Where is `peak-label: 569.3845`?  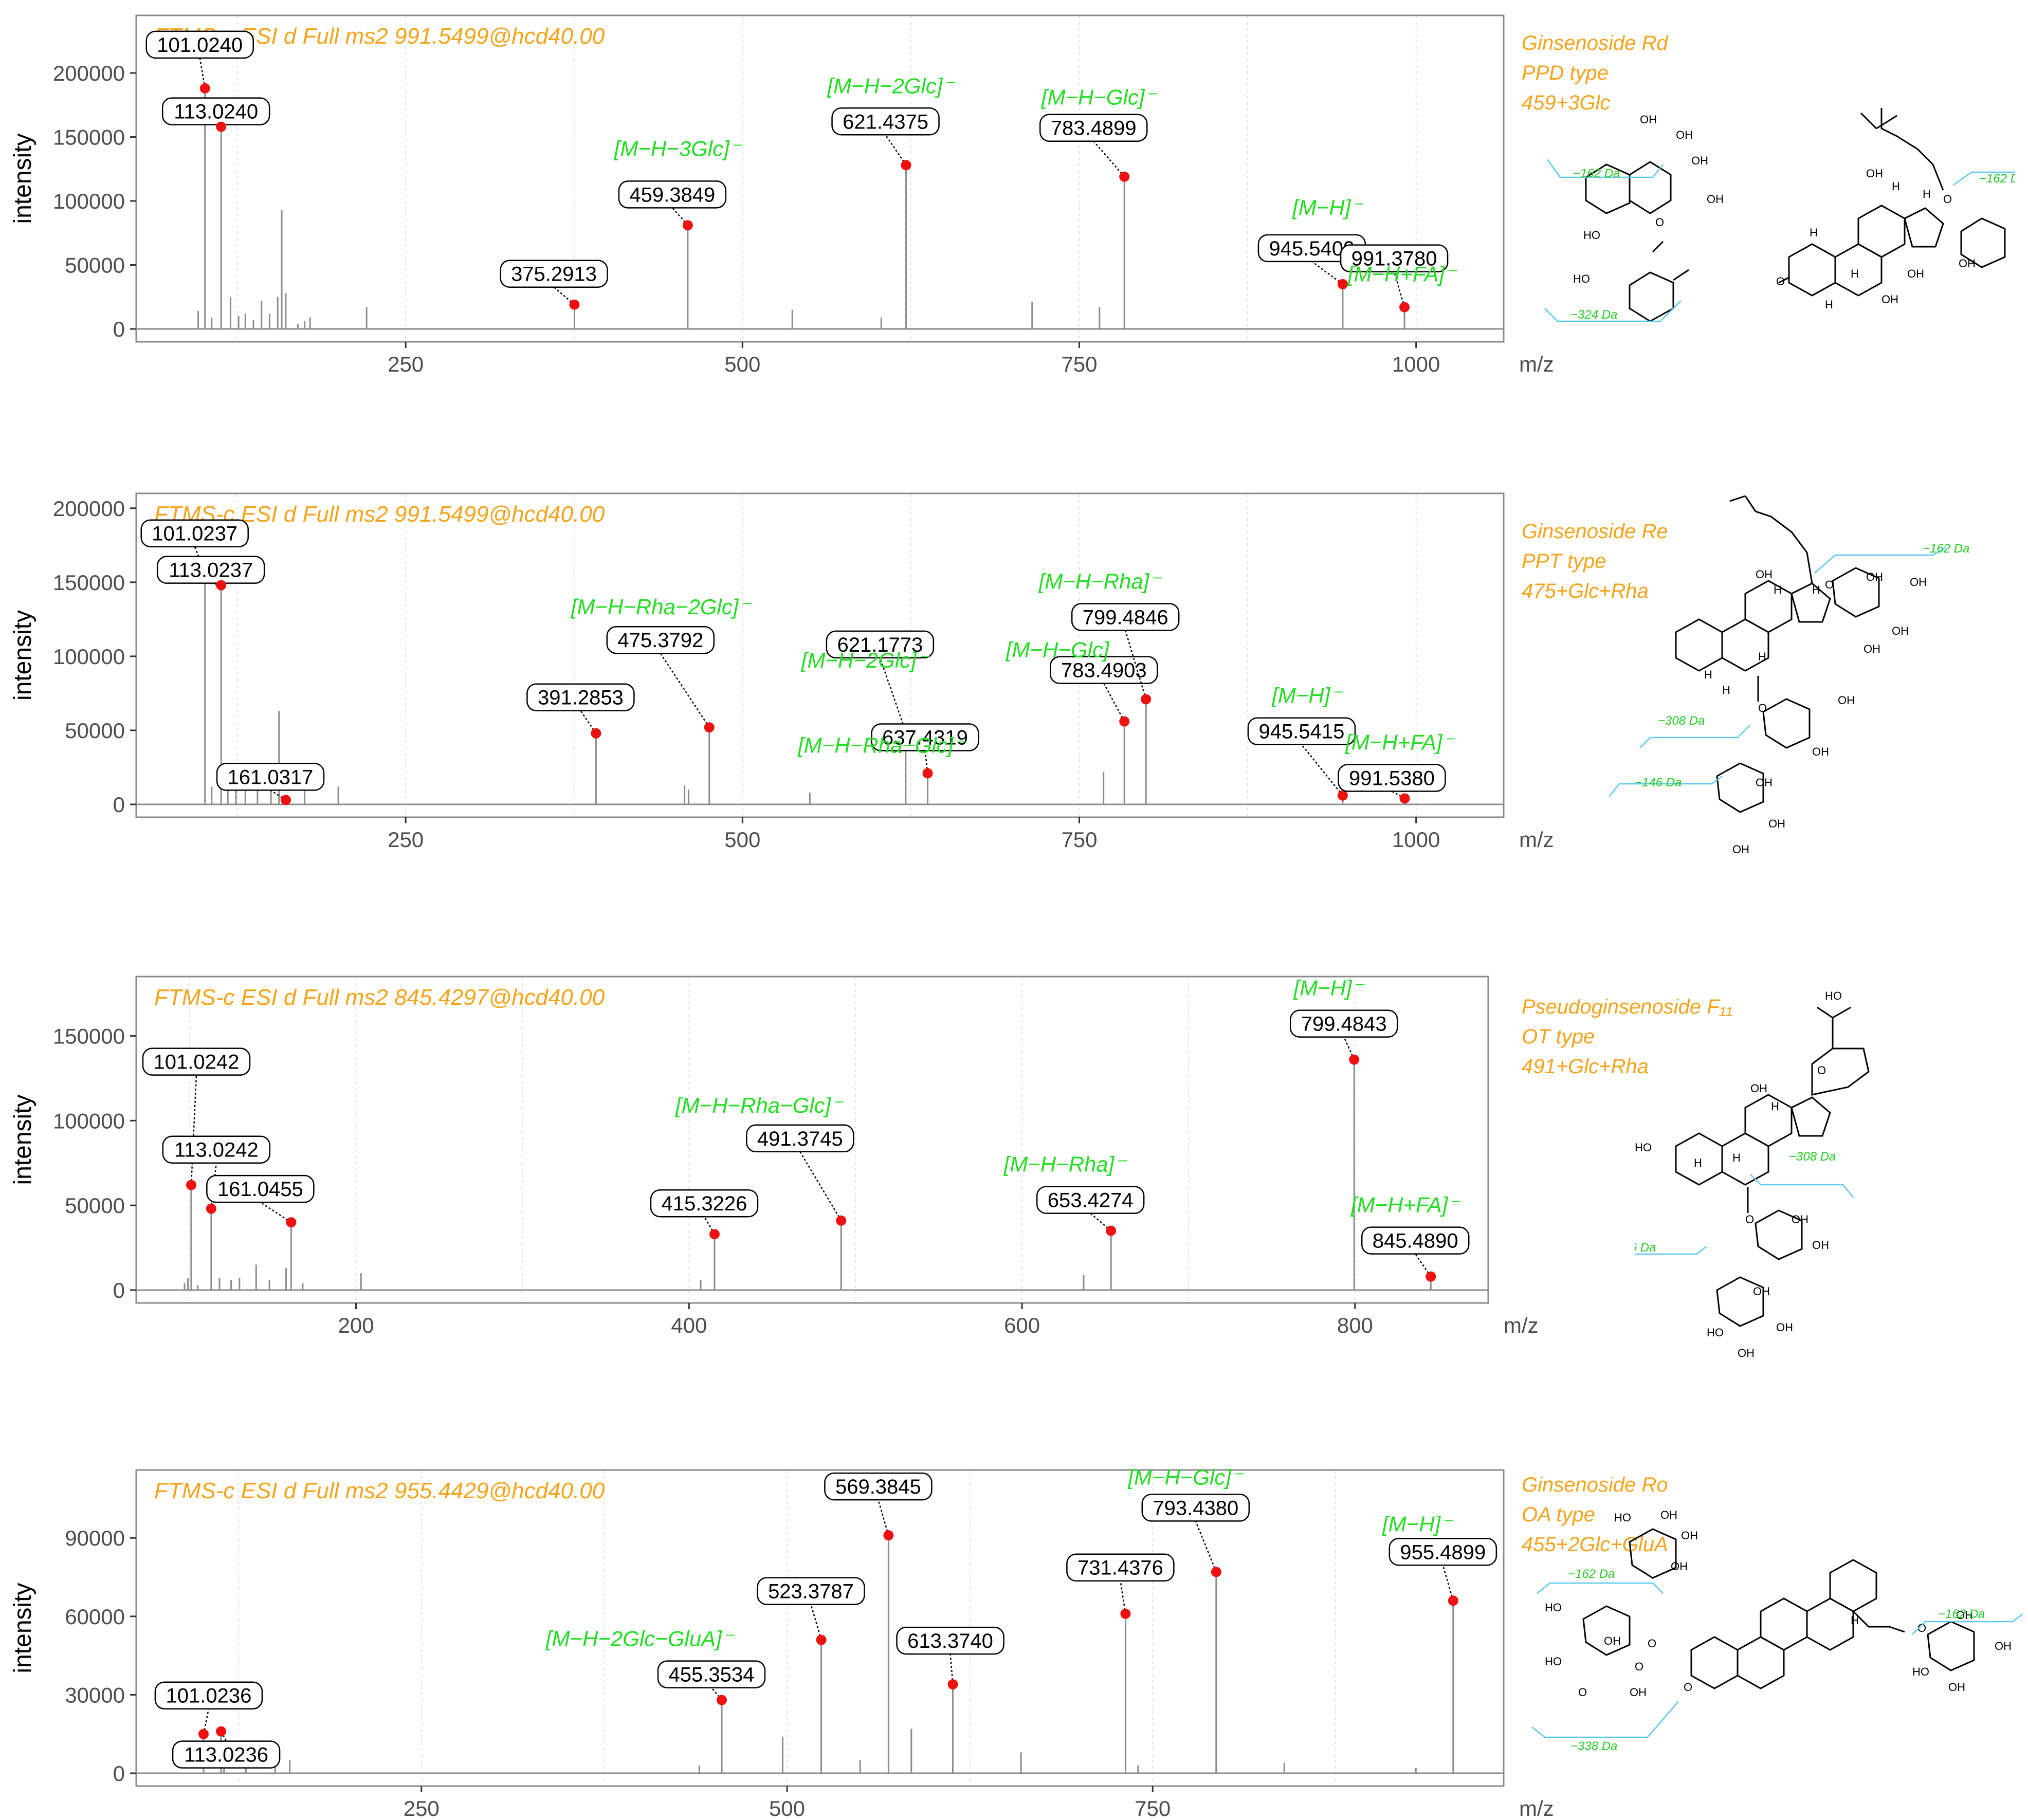 peak-label: 569.3845 is located at coordinates (878, 1487).